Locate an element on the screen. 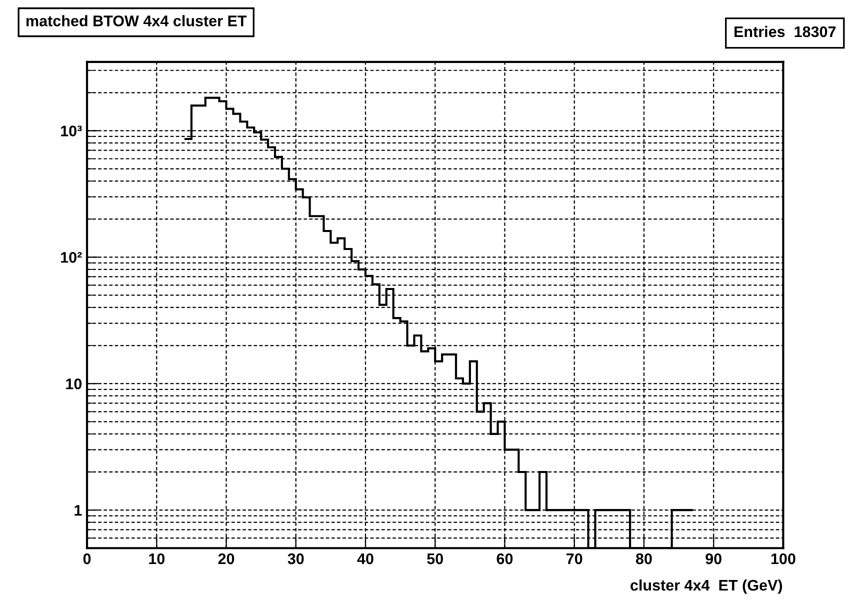 The width and height of the screenshot is (849, 601). x-tick-label: 0 is located at coordinates (87, 558).